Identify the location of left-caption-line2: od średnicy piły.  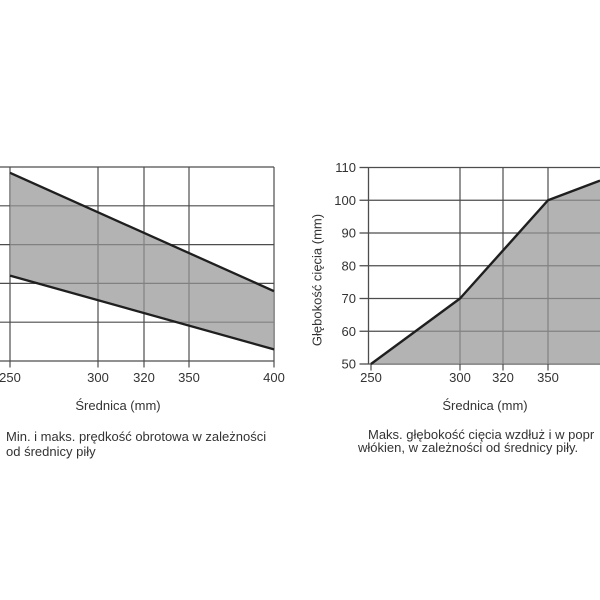
(51, 451).